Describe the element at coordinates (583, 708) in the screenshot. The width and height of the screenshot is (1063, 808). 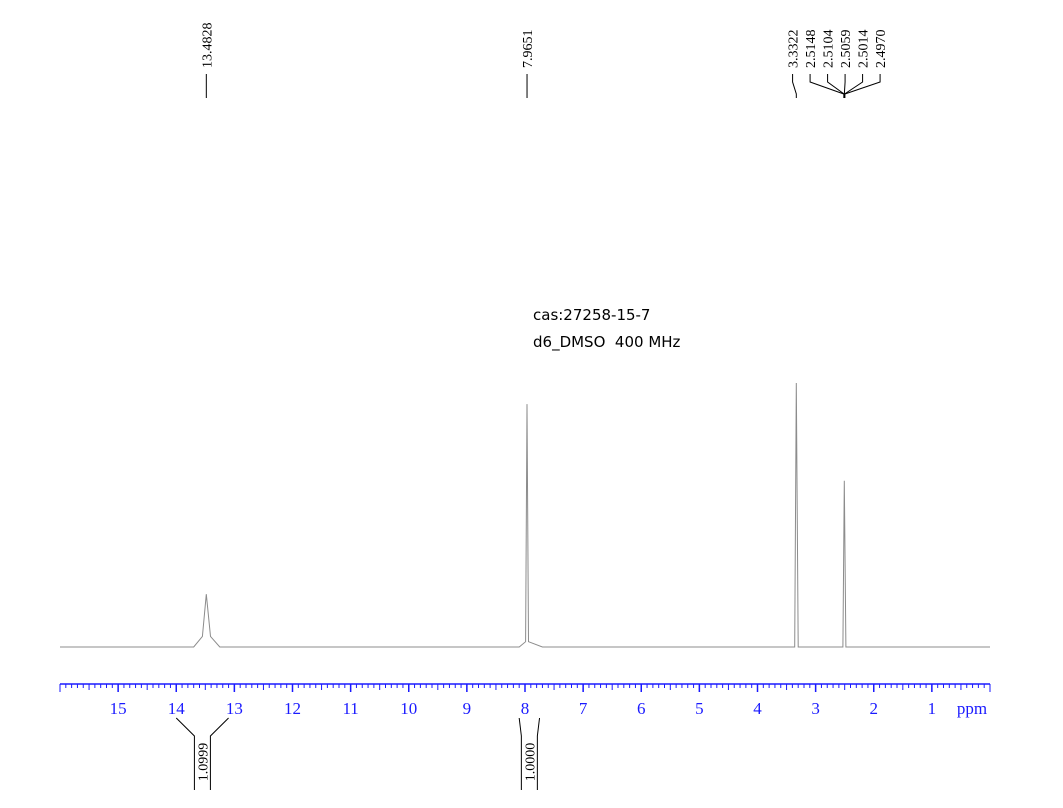
I see `x-tick-label: 7` at that location.